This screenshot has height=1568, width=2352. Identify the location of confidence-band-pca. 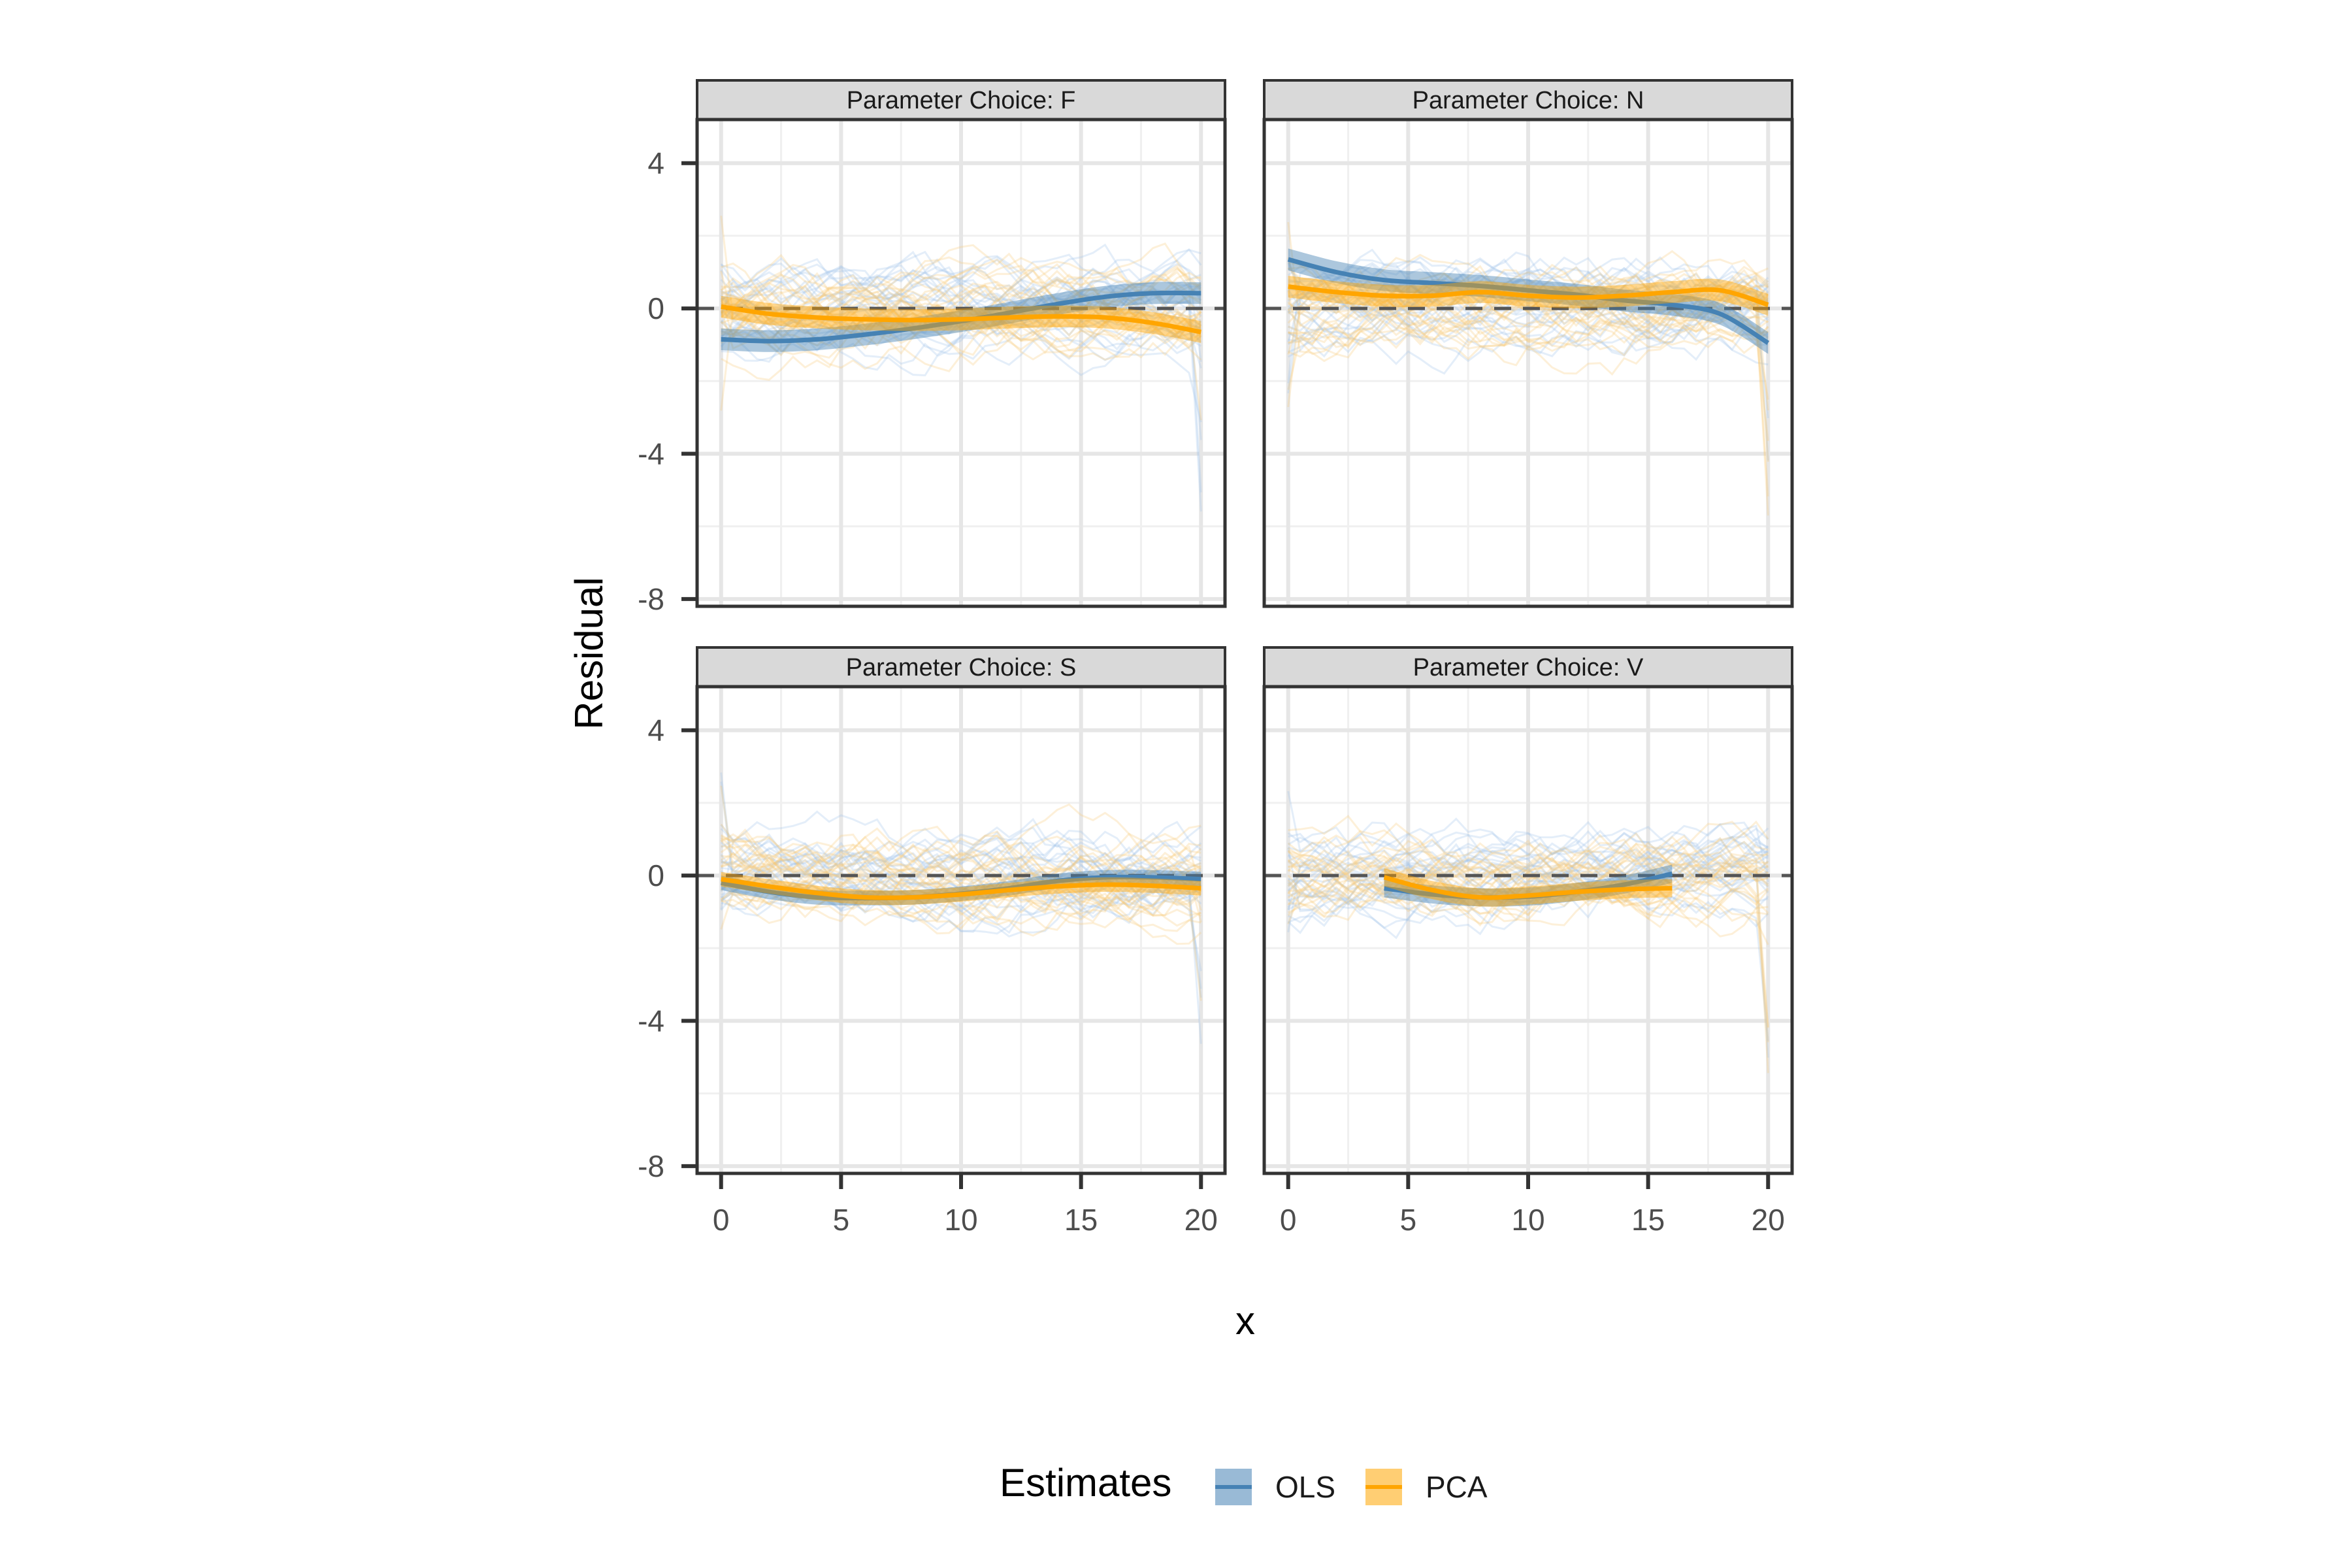
(1528, 887).